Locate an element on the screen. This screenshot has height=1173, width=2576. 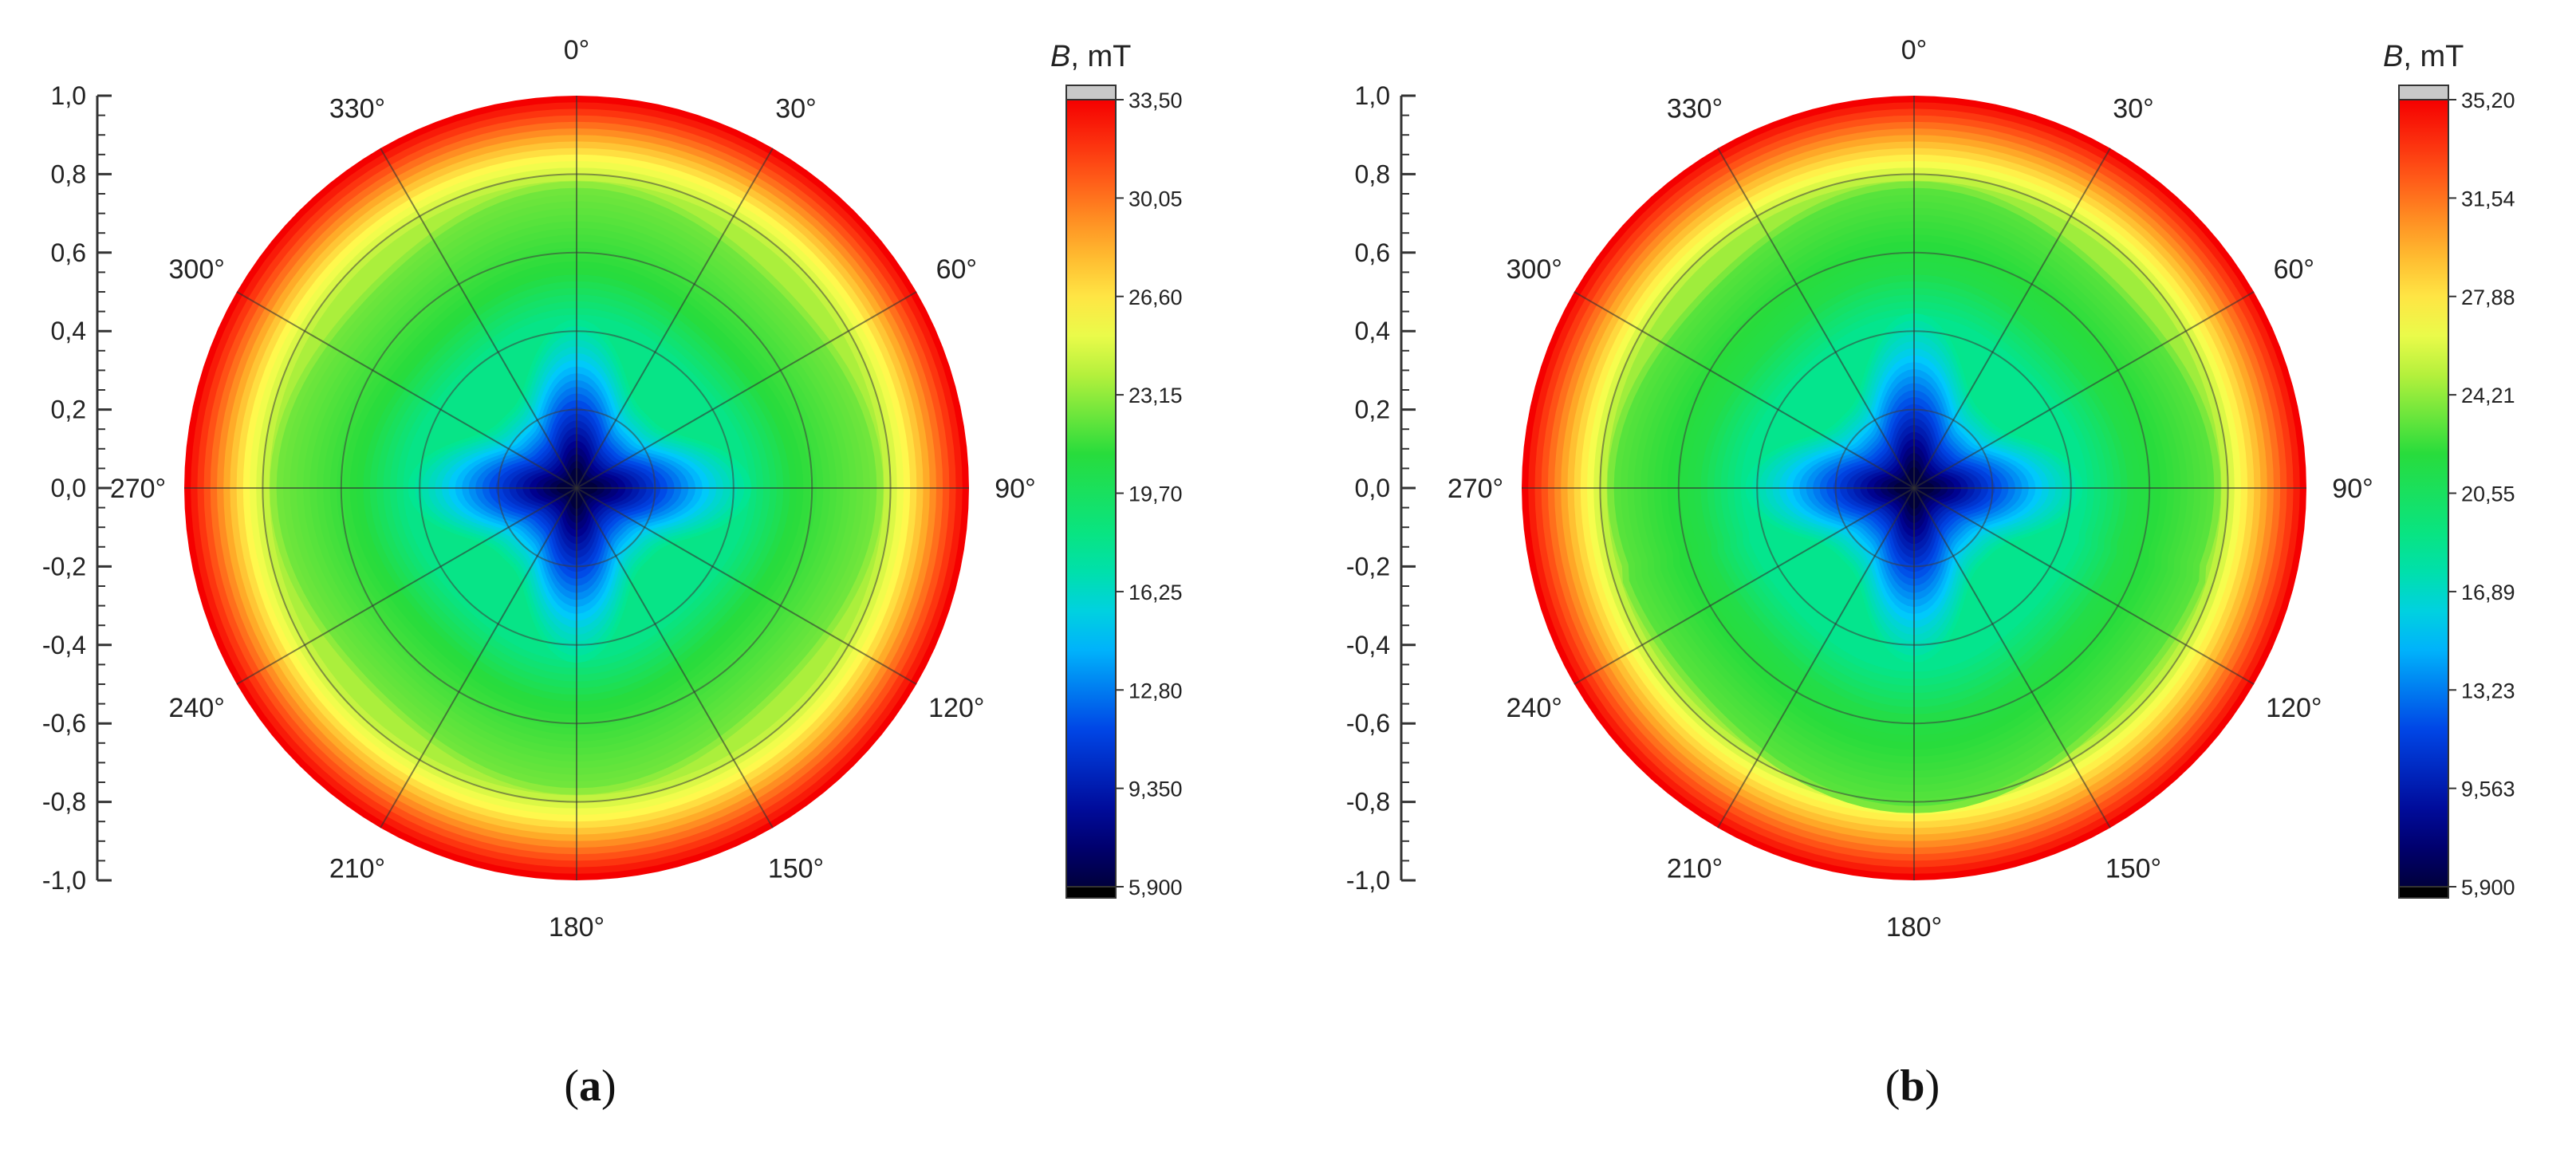
colorbar-tick-label: 26,60 is located at coordinates (1155, 297).